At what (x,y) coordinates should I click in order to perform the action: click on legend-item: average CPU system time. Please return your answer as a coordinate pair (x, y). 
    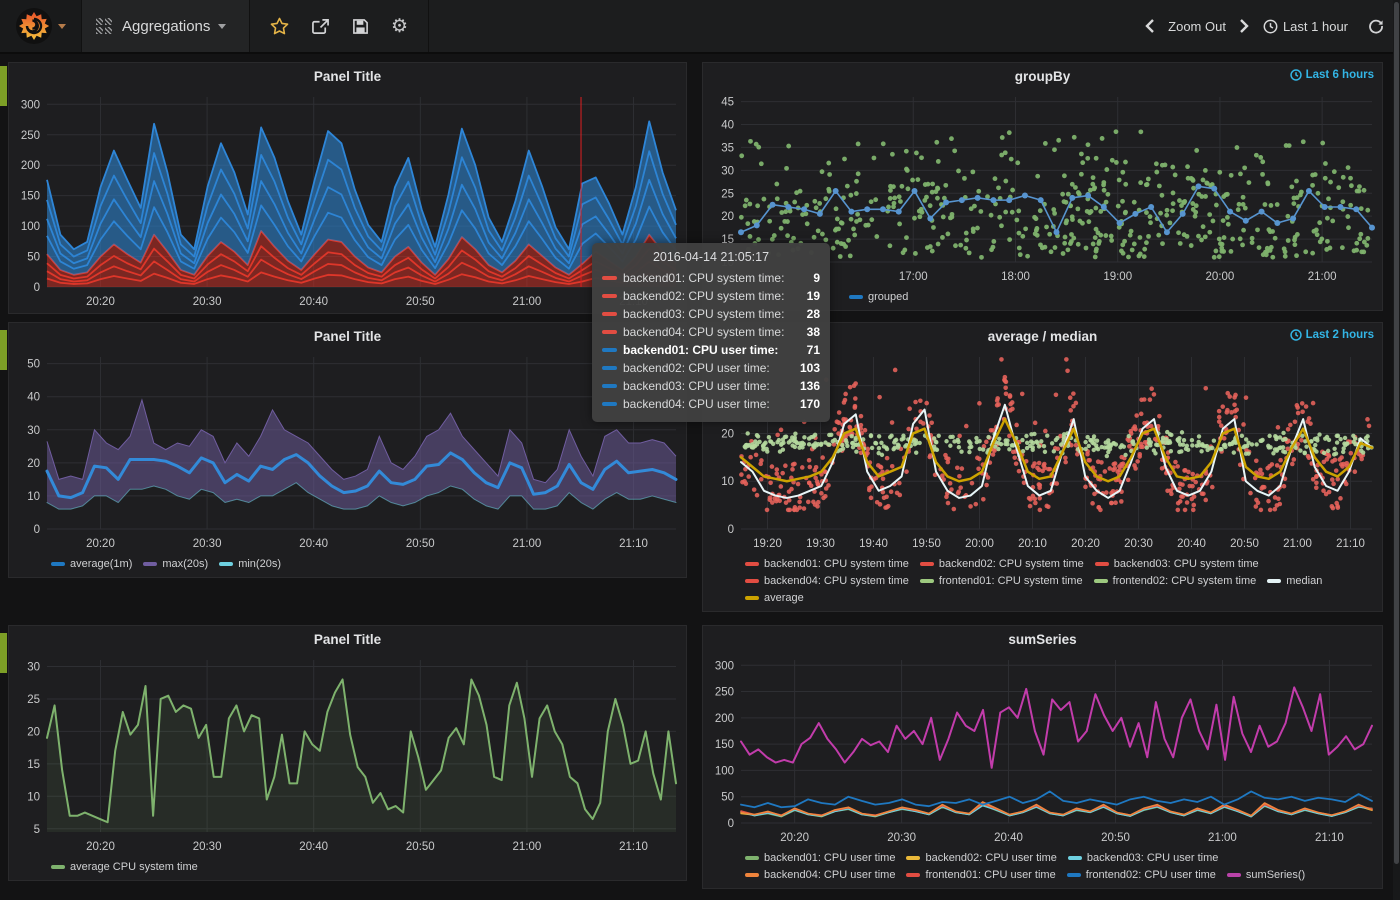
    Looking at the image, I should click on (124, 867).